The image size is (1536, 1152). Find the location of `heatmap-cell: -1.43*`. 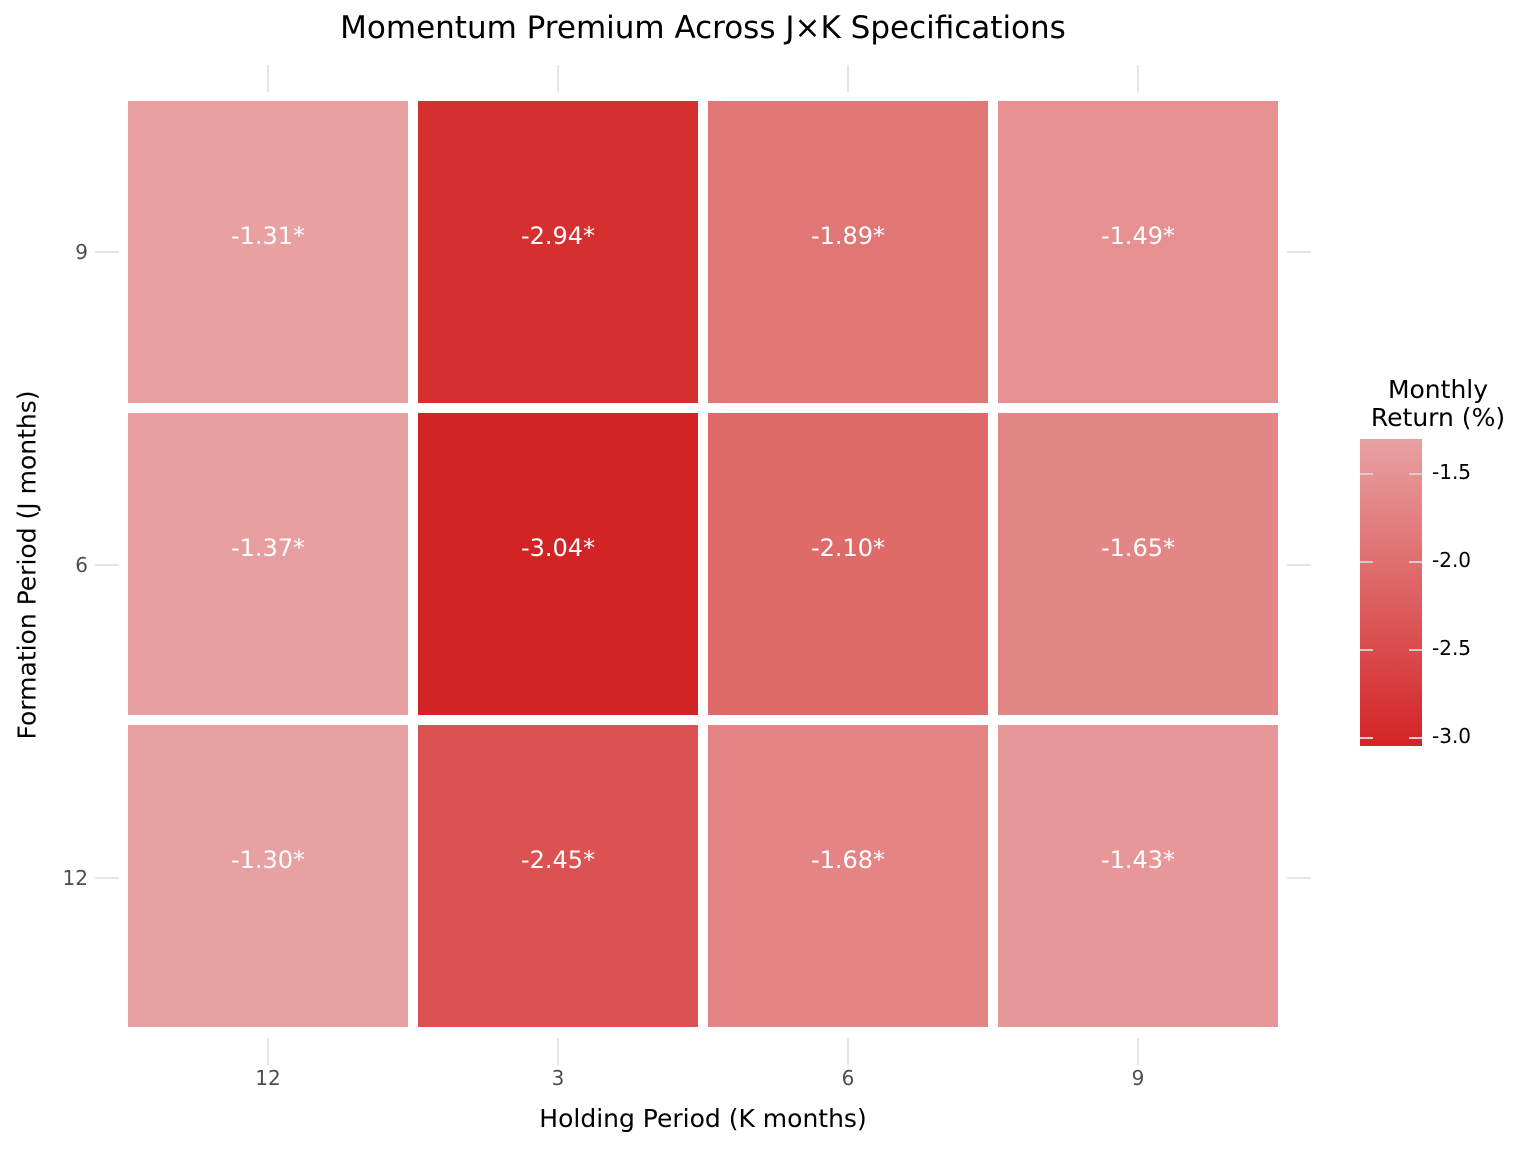

heatmap-cell: -1.43* is located at coordinates (1138, 876).